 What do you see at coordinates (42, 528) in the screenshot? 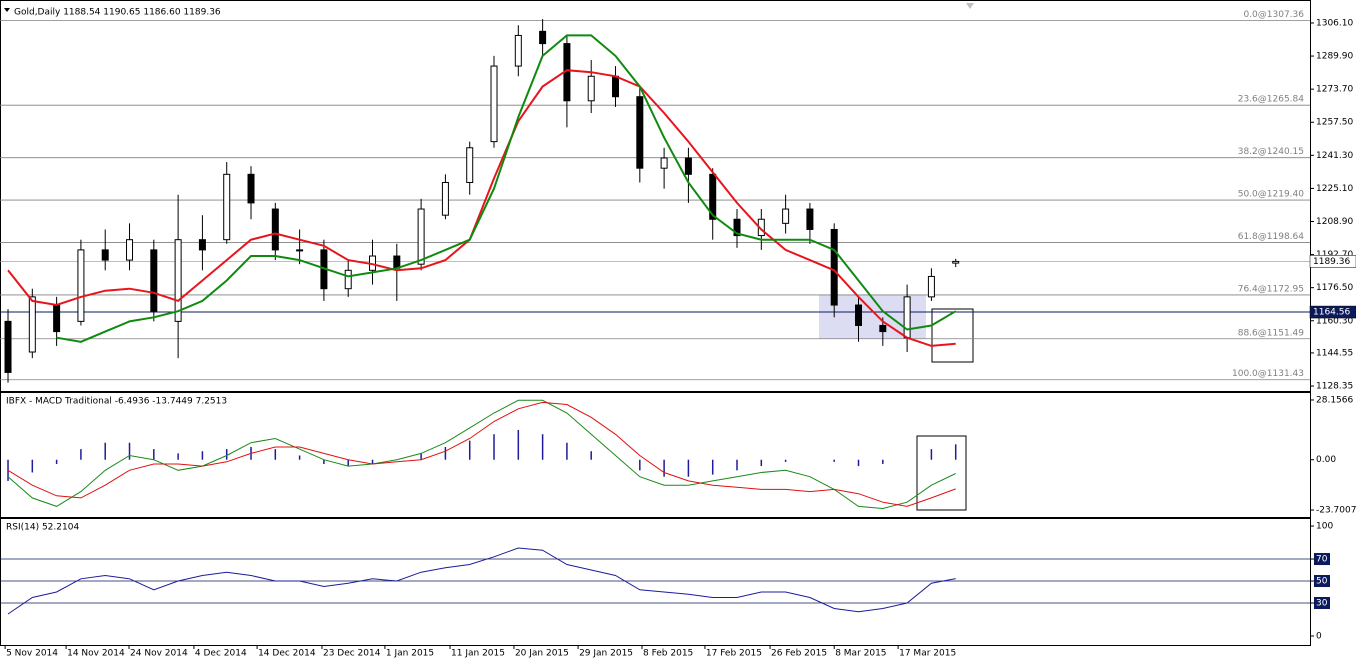
I see `panel-title: RSI(14) 52.2104` at bounding box center [42, 528].